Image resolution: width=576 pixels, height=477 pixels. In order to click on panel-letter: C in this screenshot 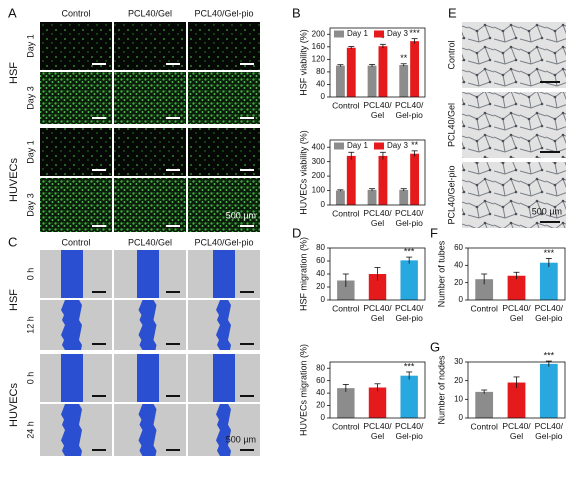, I will do `click(12, 241)`.